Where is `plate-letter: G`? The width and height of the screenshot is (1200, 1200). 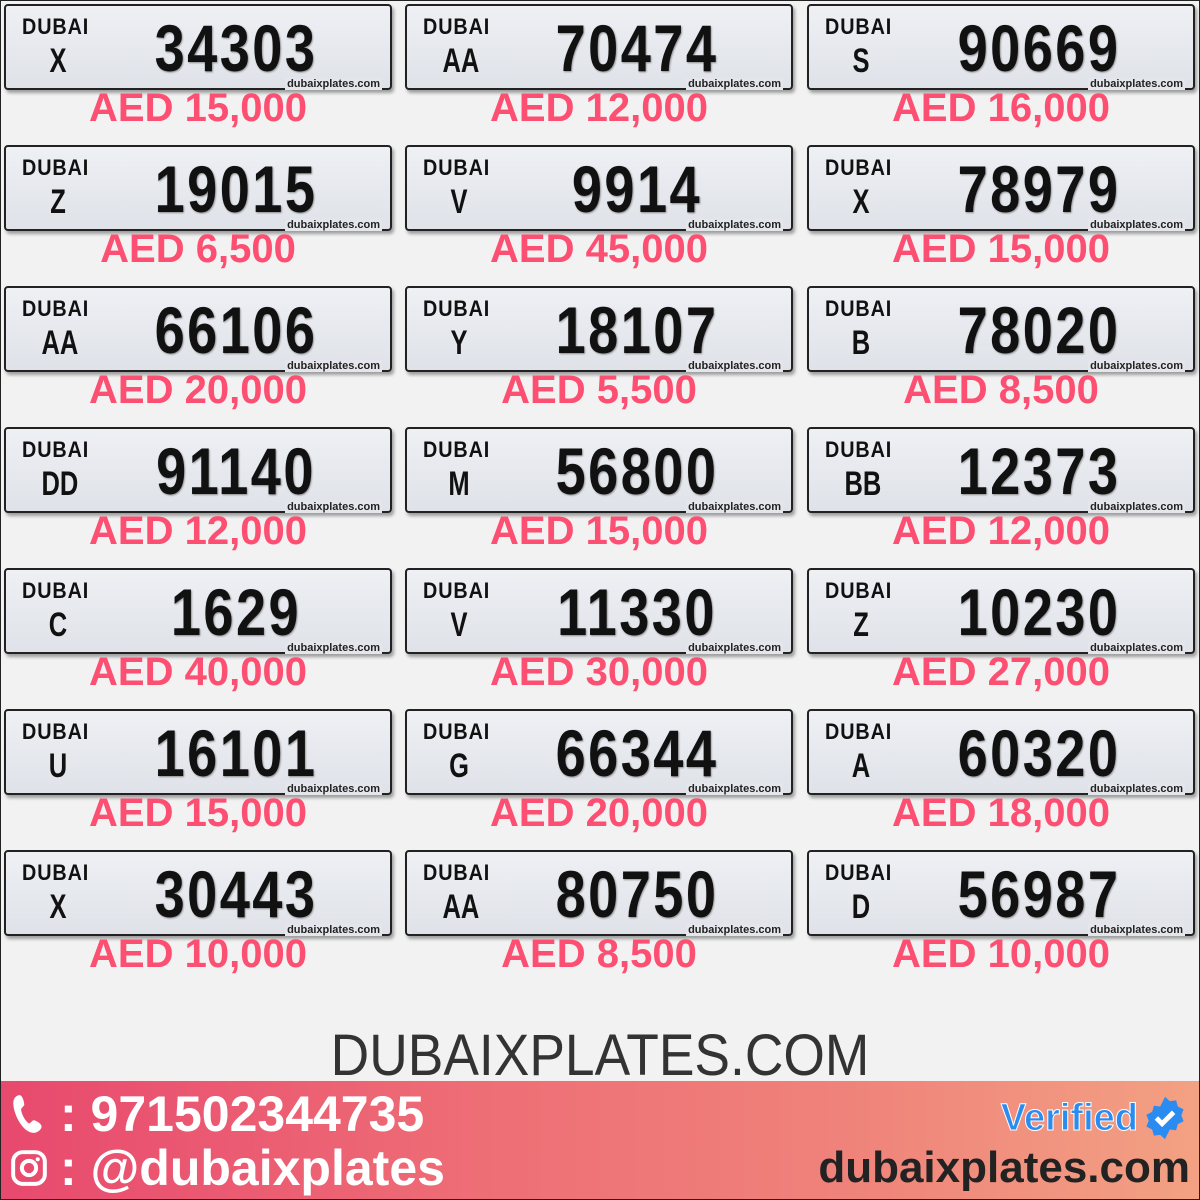
plate-letter: G is located at coordinates (459, 766).